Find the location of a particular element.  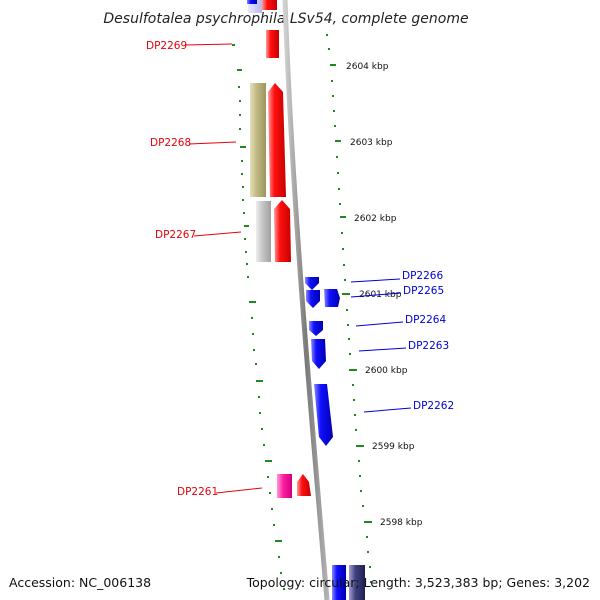

scale-label: 2603 kbp is located at coordinates (371, 143).